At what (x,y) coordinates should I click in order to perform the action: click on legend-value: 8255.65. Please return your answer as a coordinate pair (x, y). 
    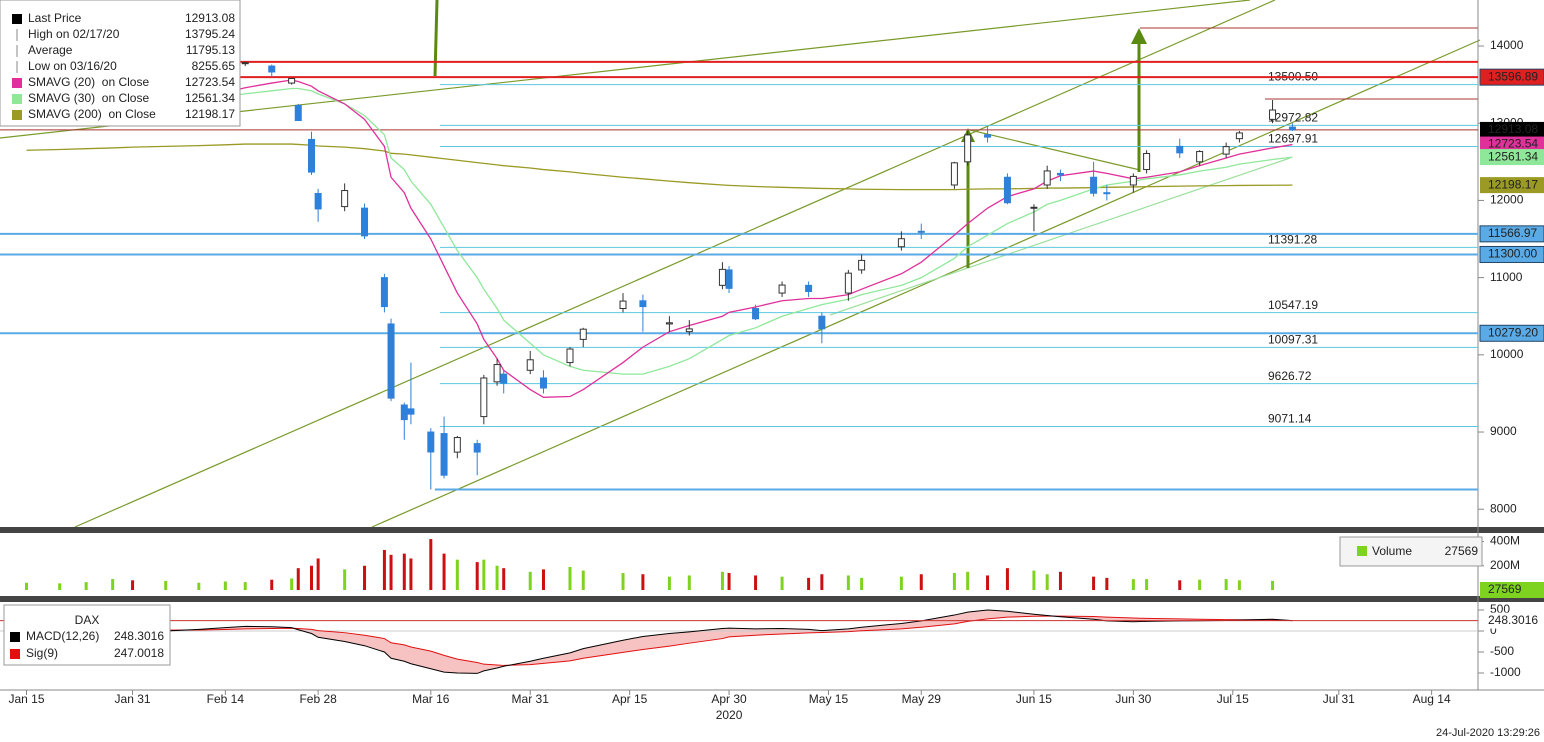
    Looking at the image, I should click on (214, 66).